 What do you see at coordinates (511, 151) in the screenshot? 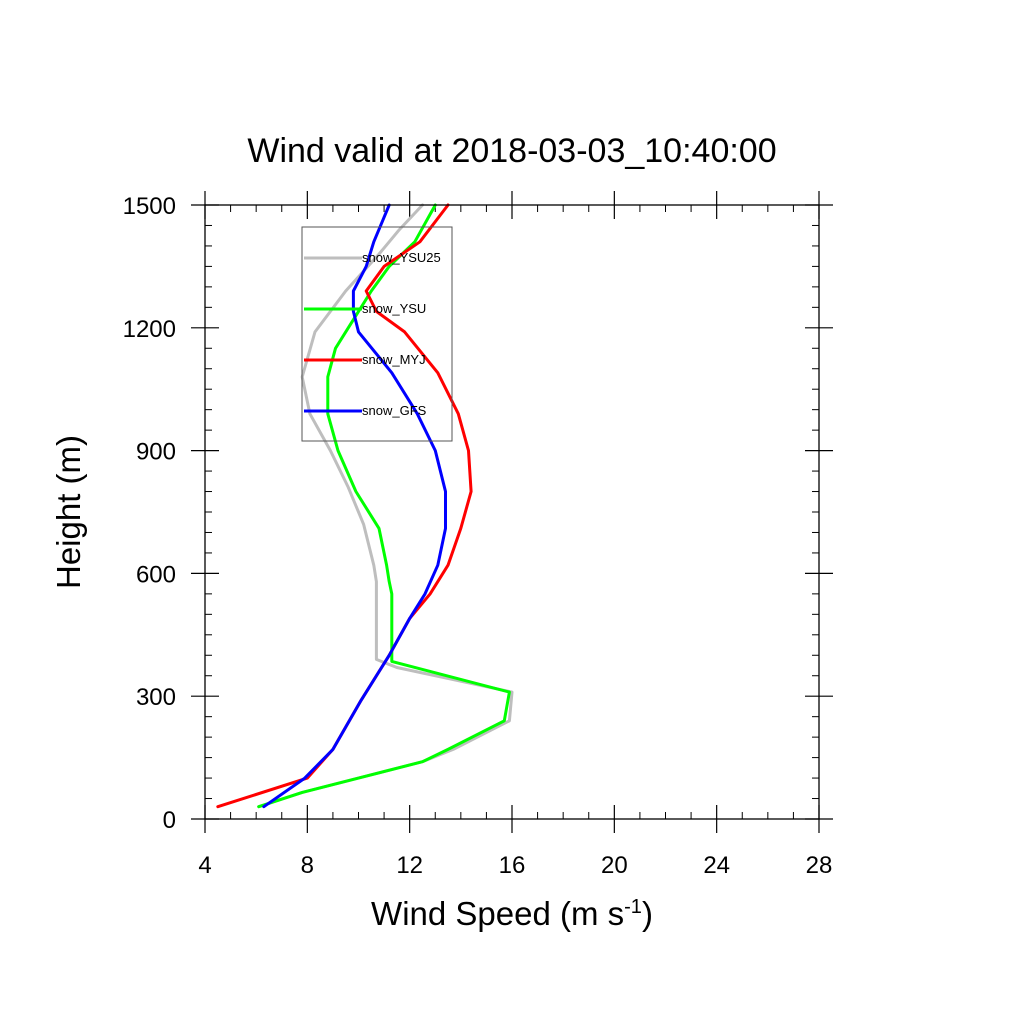
I see `chart-title: Wind valid at 2018-03-03_10:40:00` at bounding box center [511, 151].